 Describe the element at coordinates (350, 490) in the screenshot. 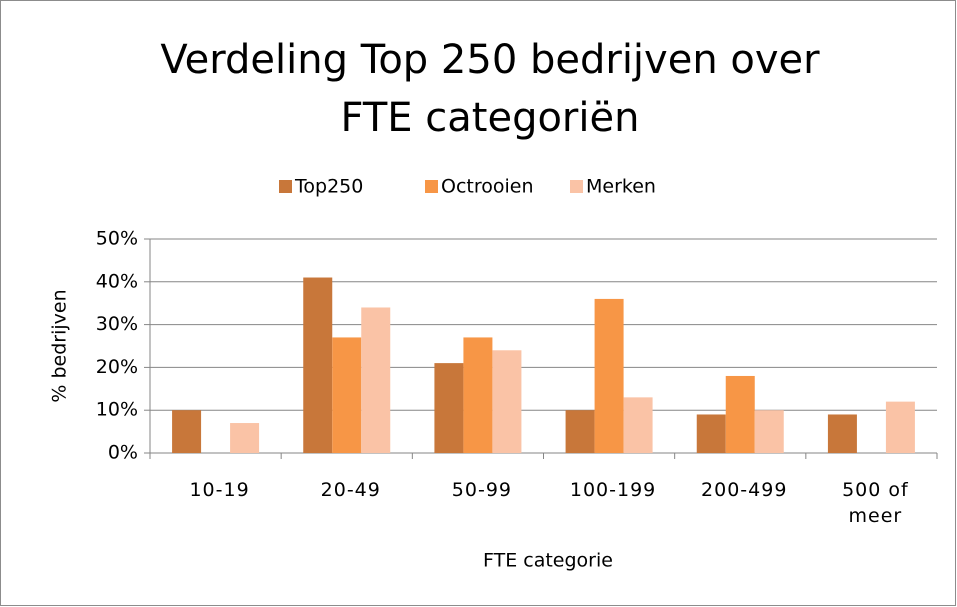

I see `x-tick-label: 20-49` at that location.